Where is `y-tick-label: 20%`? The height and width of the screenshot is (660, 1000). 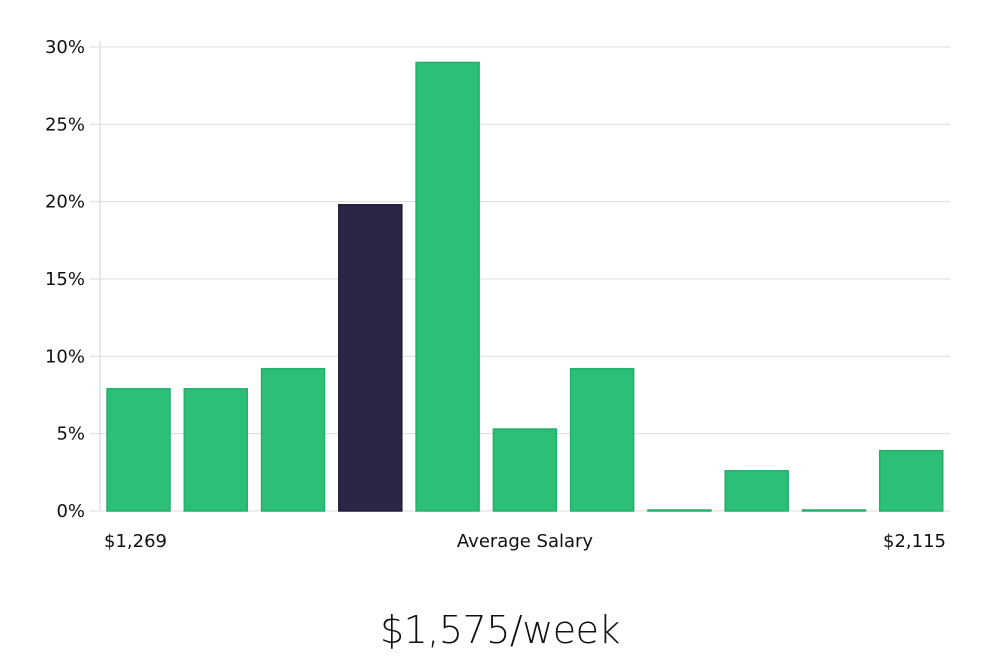 y-tick-label: 20% is located at coordinates (65, 202).